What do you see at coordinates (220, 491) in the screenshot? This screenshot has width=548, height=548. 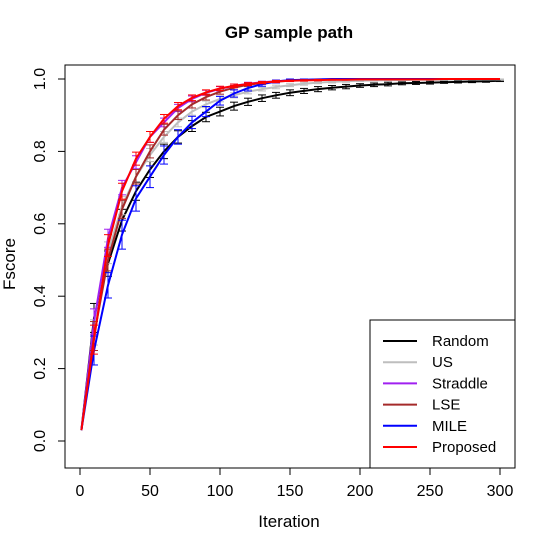 I see `x-tick-label: 100` at bounding box center [220, 491].